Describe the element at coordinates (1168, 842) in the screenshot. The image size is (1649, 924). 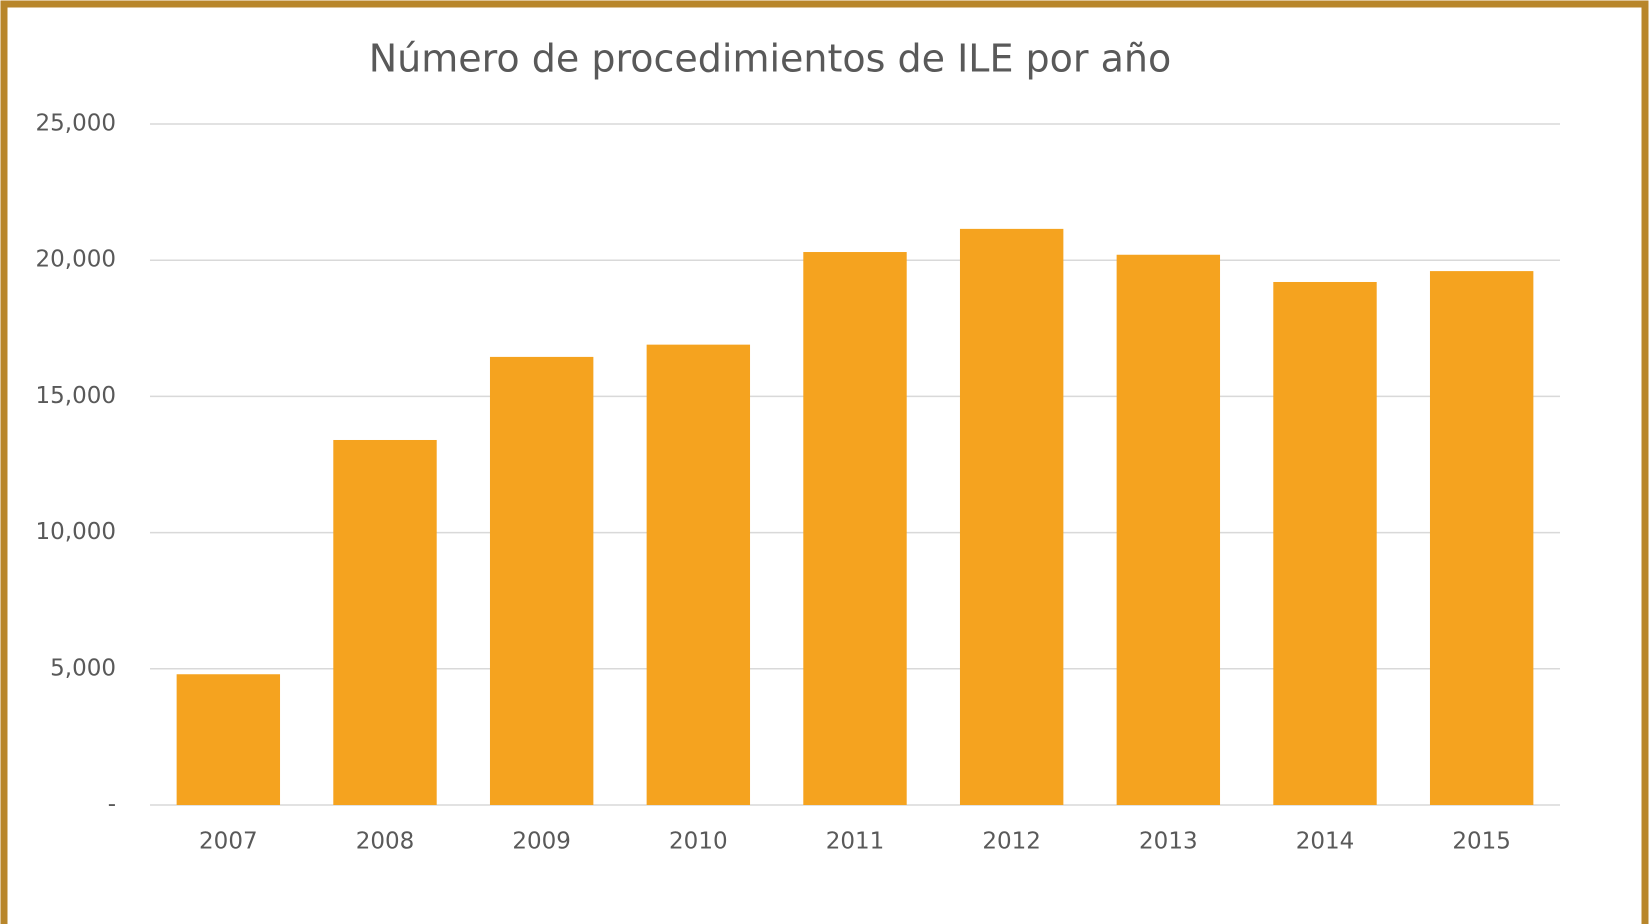
I see `x-tick-label: 2013` at that location.